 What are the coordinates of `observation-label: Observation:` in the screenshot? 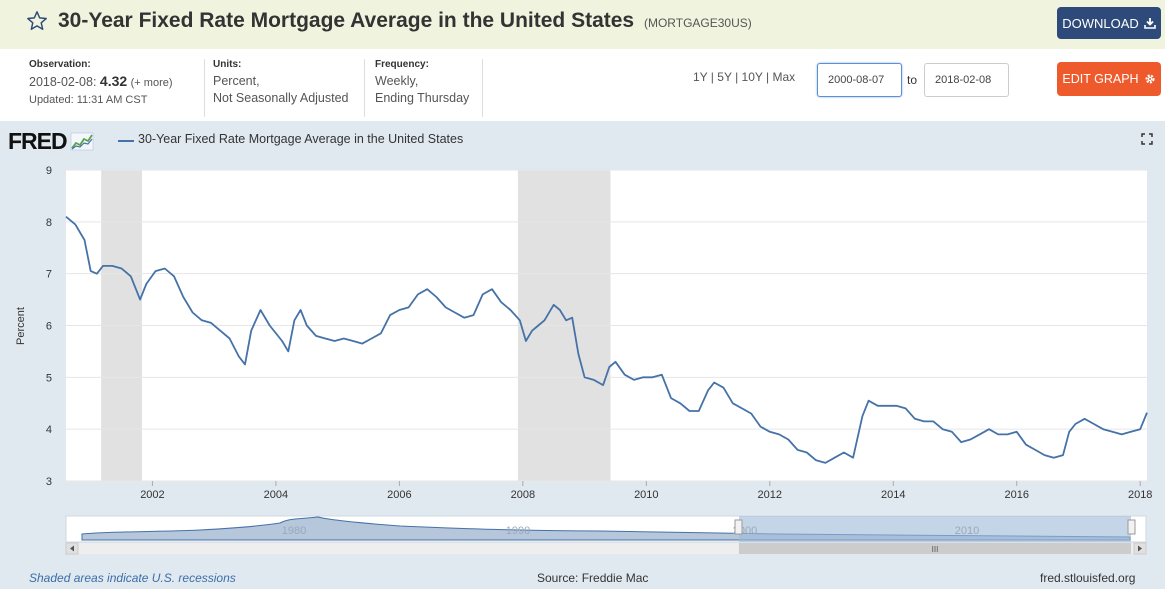 It's located at (60, 64).